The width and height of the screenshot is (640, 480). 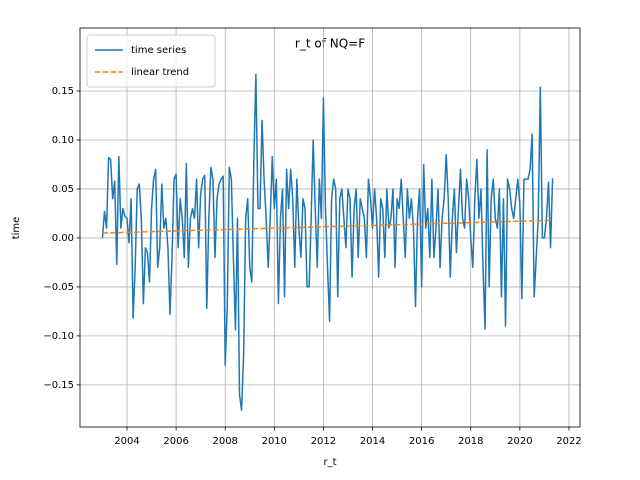 I want to click on x-tick-label: 2014, so click(x=372, y=441).